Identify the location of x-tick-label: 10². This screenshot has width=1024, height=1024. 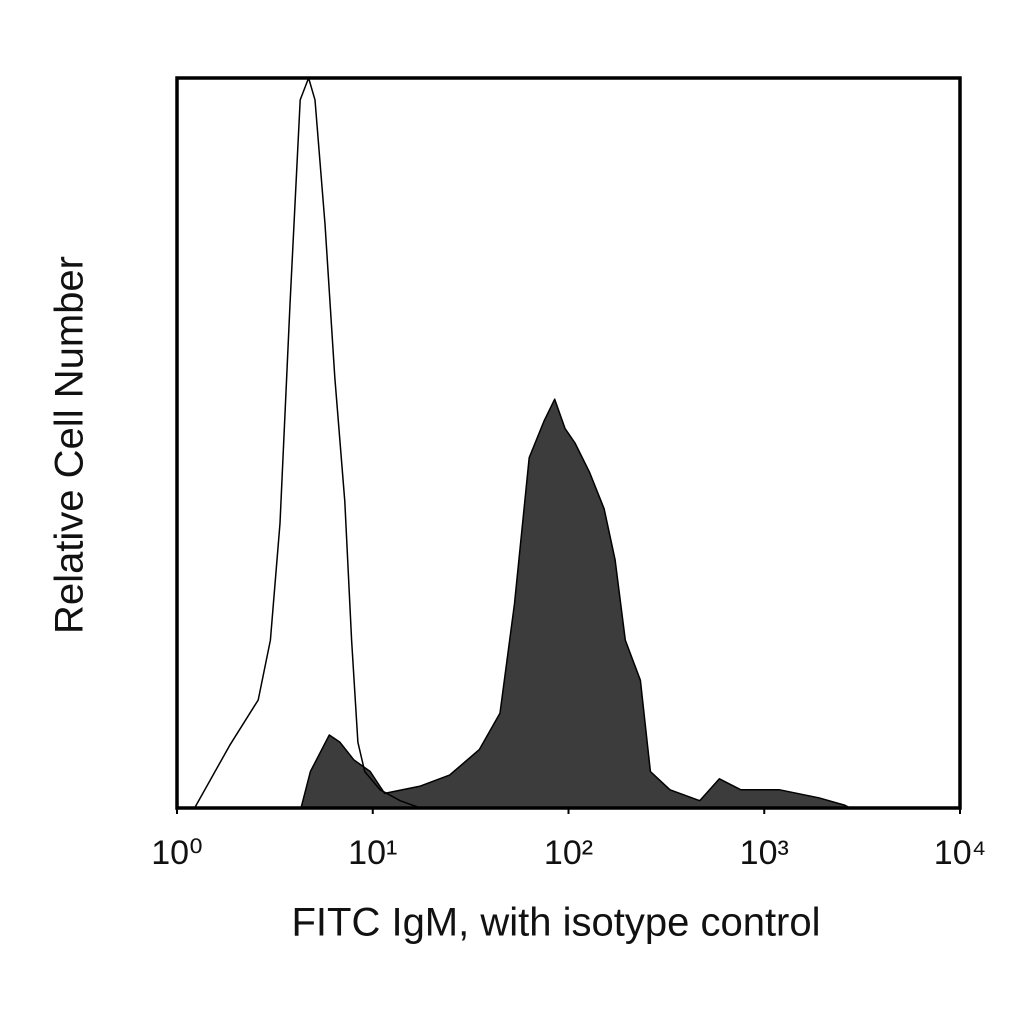
(568, 853).